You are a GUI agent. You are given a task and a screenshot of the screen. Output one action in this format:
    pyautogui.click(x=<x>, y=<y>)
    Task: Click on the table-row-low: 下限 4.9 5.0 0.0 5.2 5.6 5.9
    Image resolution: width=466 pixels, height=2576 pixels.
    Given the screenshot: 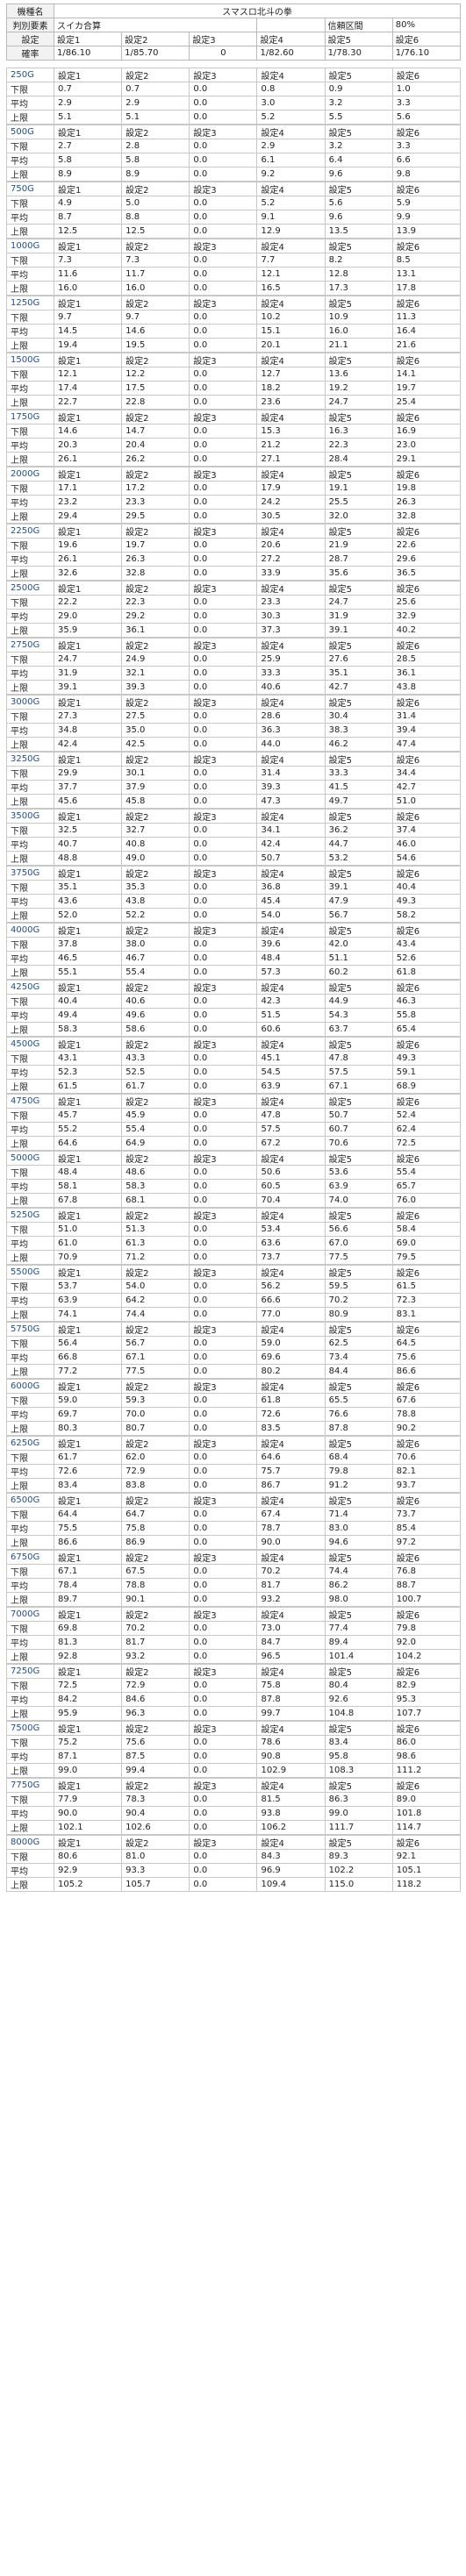 What is the action you would take?
    pyautogui.click(x=234, y=204)
    